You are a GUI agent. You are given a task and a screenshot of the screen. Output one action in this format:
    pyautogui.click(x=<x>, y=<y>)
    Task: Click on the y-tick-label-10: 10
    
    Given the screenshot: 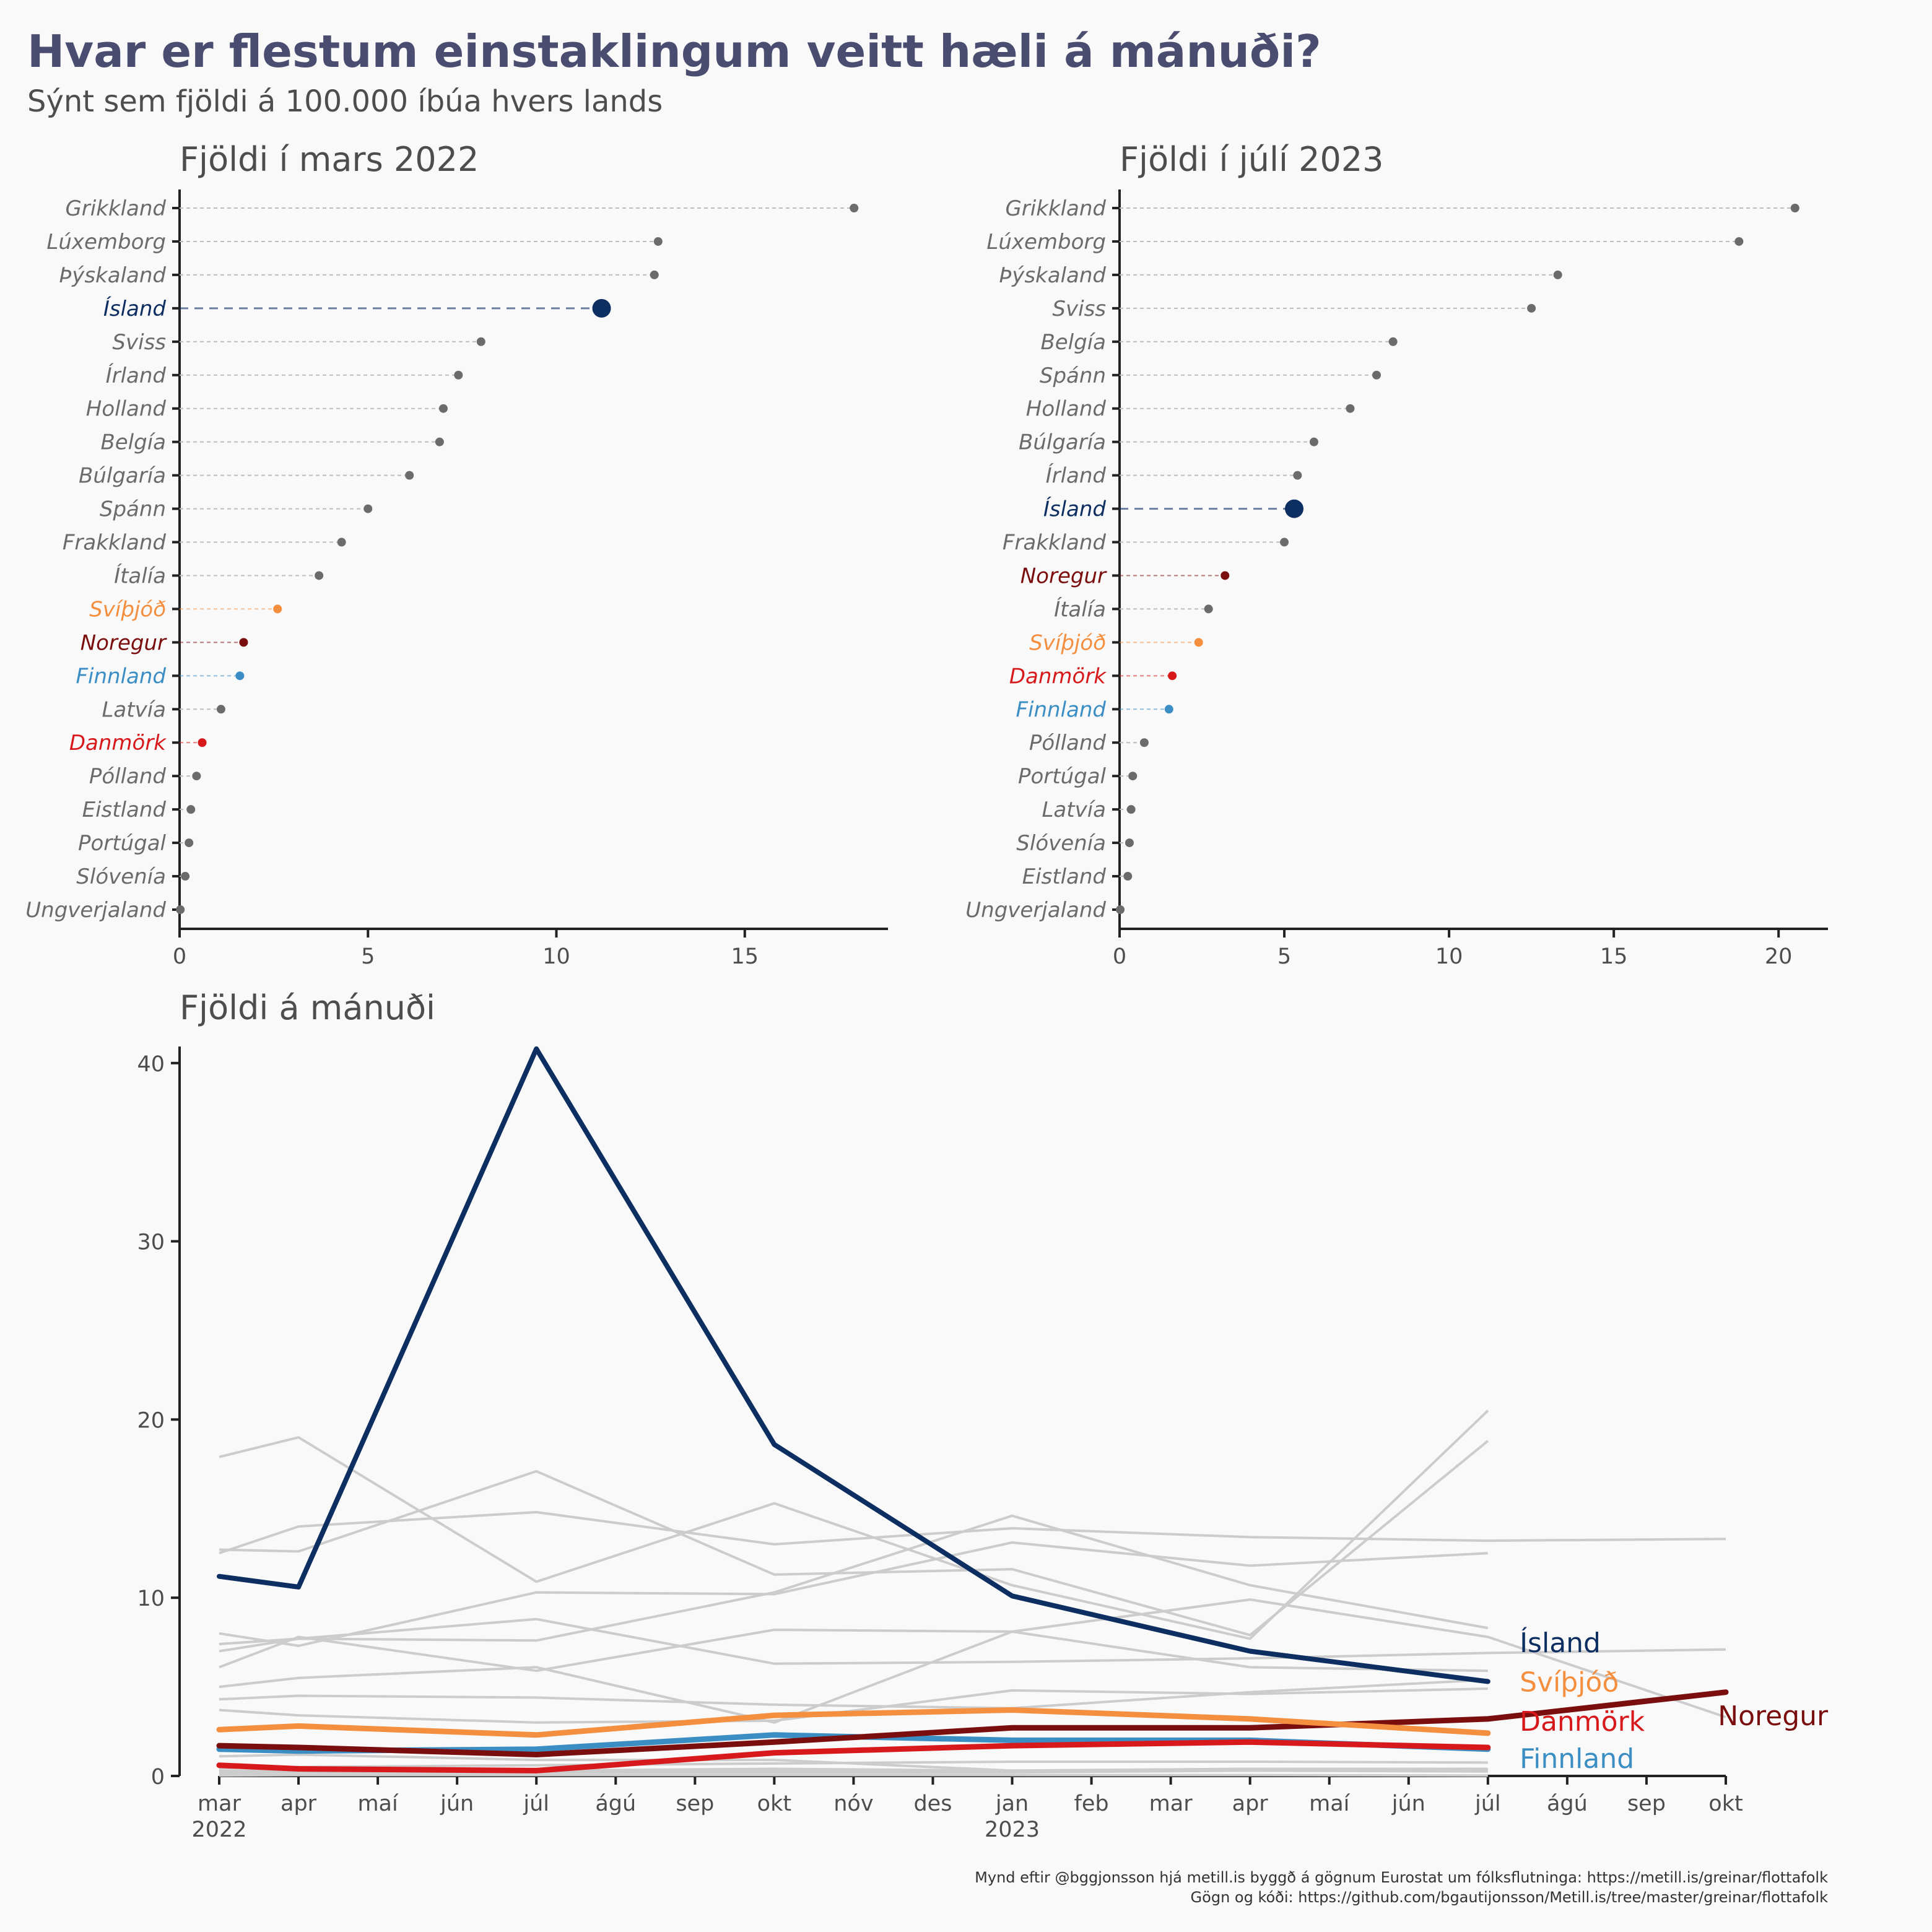 What is the action you would take?
    pyautogui.click(x=151, y=1599)
    